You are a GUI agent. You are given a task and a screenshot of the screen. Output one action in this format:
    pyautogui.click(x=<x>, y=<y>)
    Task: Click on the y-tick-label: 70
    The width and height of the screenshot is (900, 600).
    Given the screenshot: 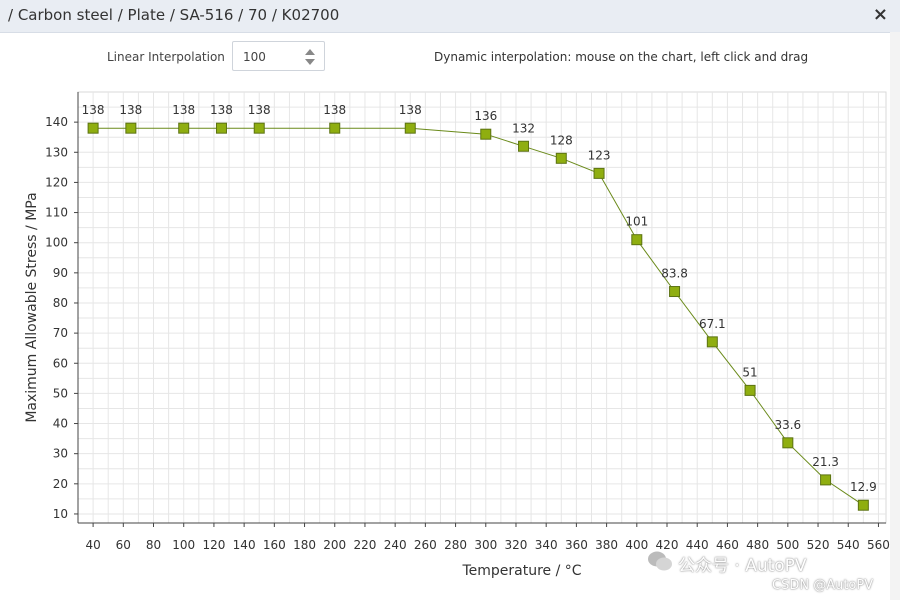 What is the action you would take?
    pyautogui.click(x=60, y=333)
    